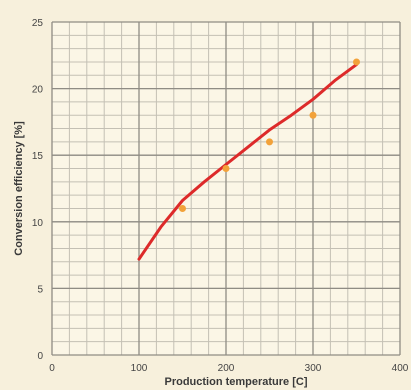  Describe the element at coordinates (40, 289) in the screenshot. I see `y-tick-label: 5` at that location.